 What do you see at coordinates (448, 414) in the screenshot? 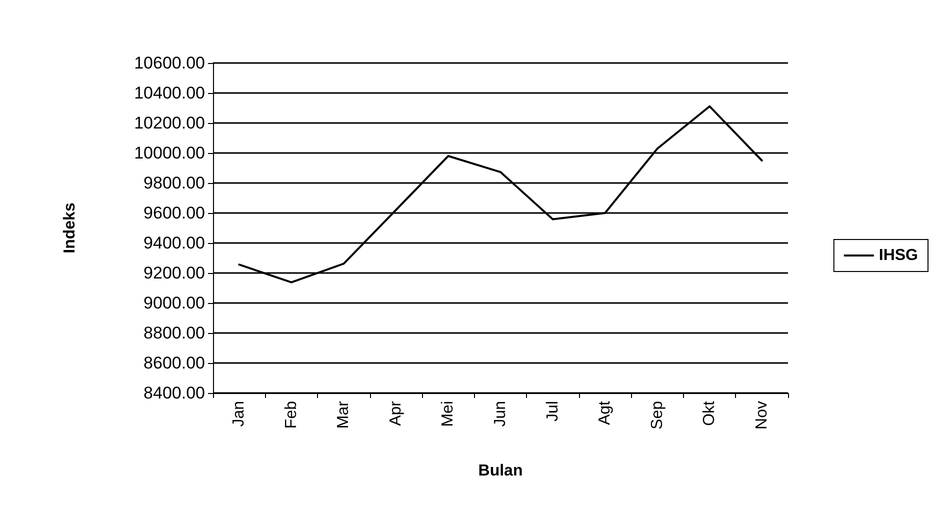
I see `x-tick-label: Mei` at bounding box center [448, 414].